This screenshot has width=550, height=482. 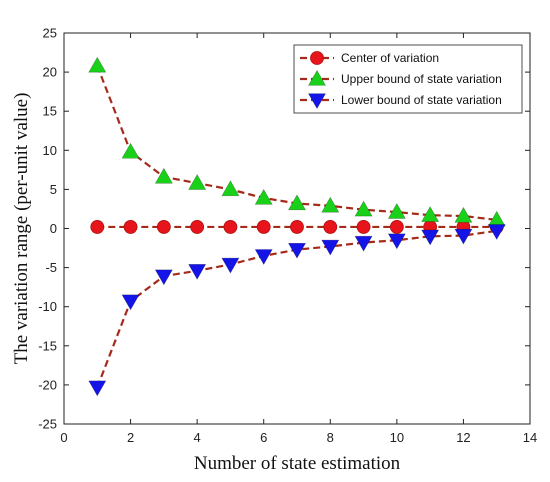 What do you see at coordinates (390, 58) in the screenshot?
I see `legend-label-center-of-variation: Center of variation` at bounding box center [390, 58].